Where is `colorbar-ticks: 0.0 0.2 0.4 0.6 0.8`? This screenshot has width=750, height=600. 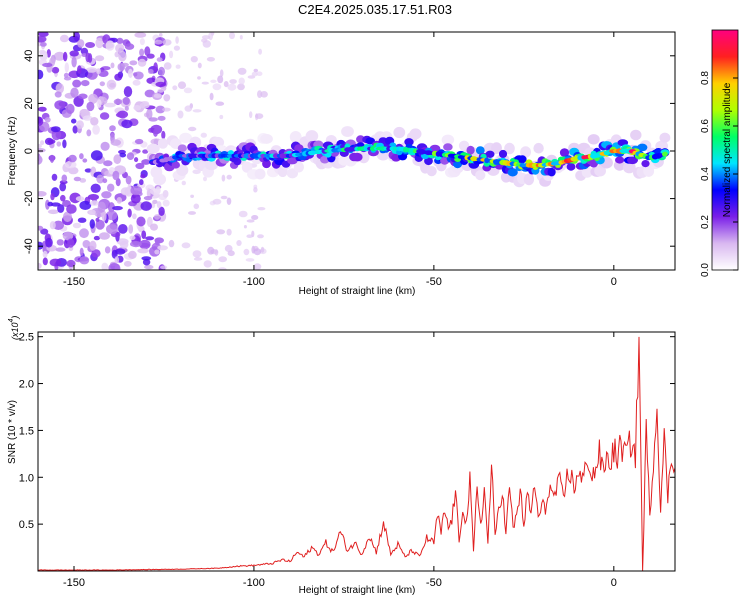 colorbar-ticks: 0.0 0.2 0.4 0.6 0.8 is located at coordinates (719, 174).